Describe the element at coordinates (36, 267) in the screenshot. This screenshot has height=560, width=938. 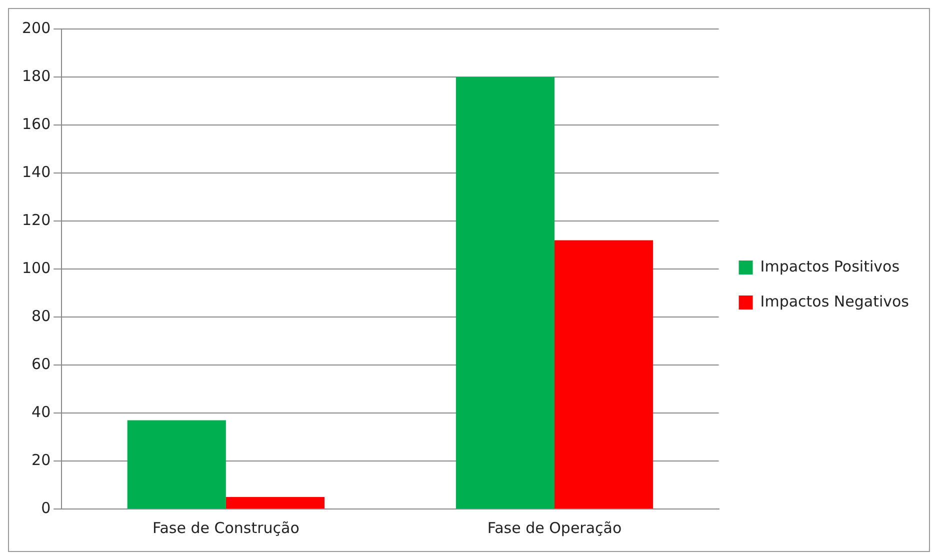
I see `y-tick-label: 100` at that location.